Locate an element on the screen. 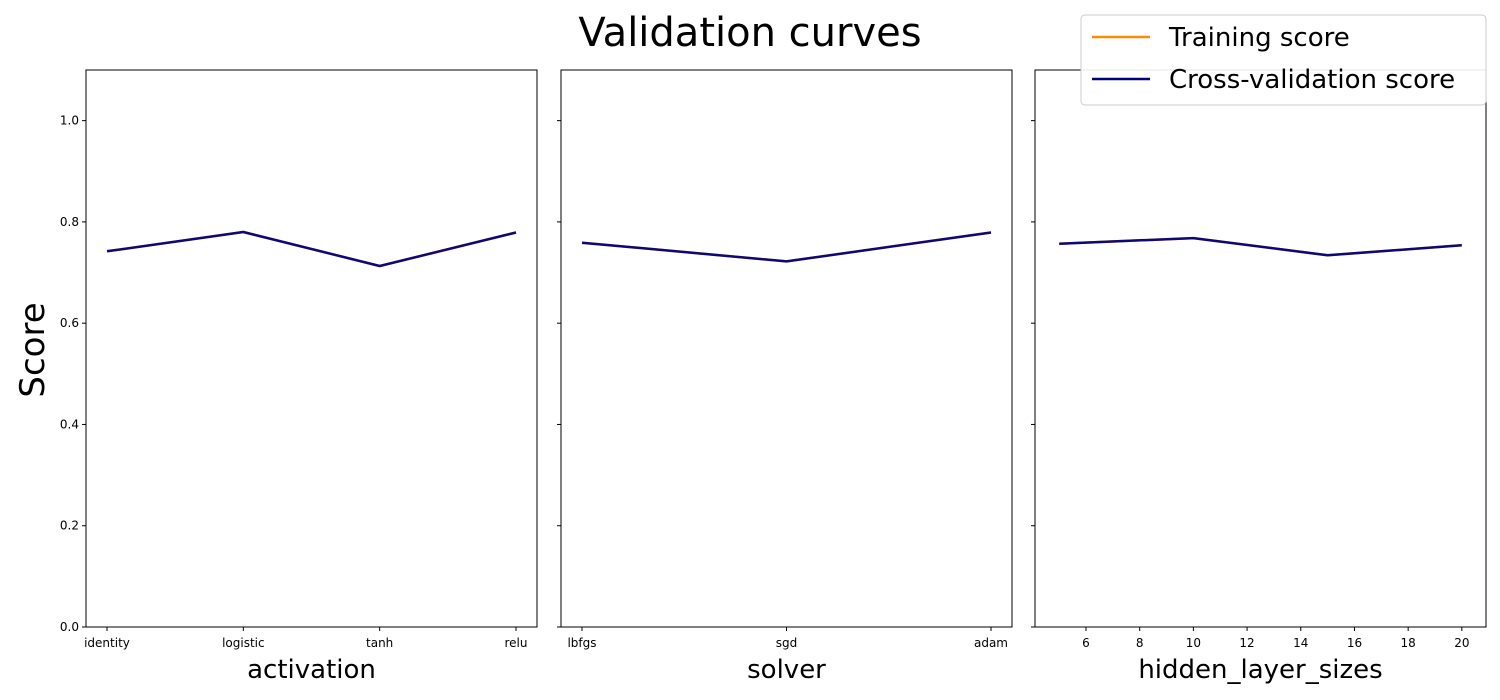 The width and height of the screenshot is (1500, 700). x-tick-label: 16 is located at coordinates (1354, 643).